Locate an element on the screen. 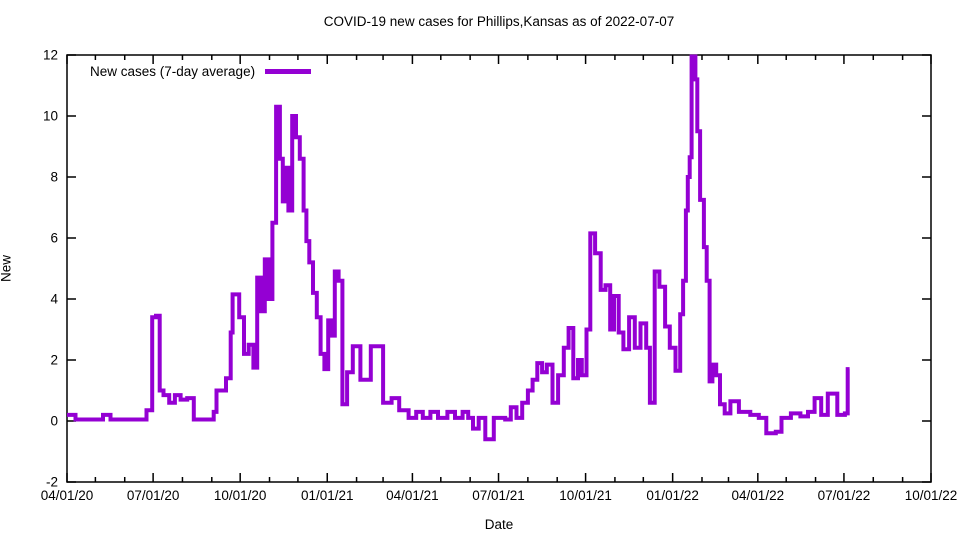 Image resolution: width=960 pixels, height=540 pixels. x-axis-label: Date is located at coordinates (499, 524).